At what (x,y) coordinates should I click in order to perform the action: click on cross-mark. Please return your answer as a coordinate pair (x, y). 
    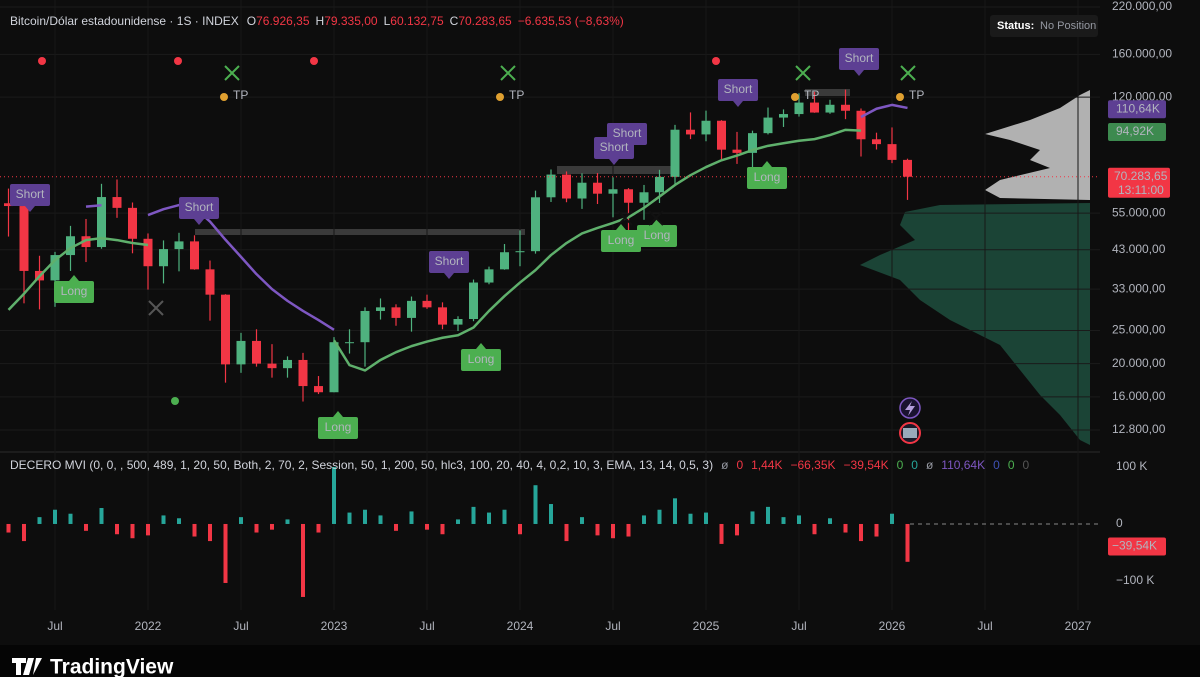
    Looking at the image, I should click on (156, 308).